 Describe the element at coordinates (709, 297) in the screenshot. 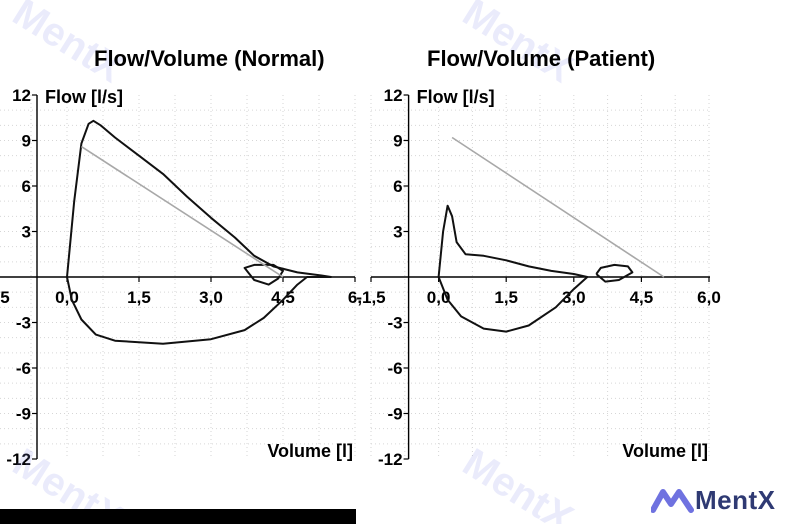

I see `x-tick-label: 6,0` at that location.